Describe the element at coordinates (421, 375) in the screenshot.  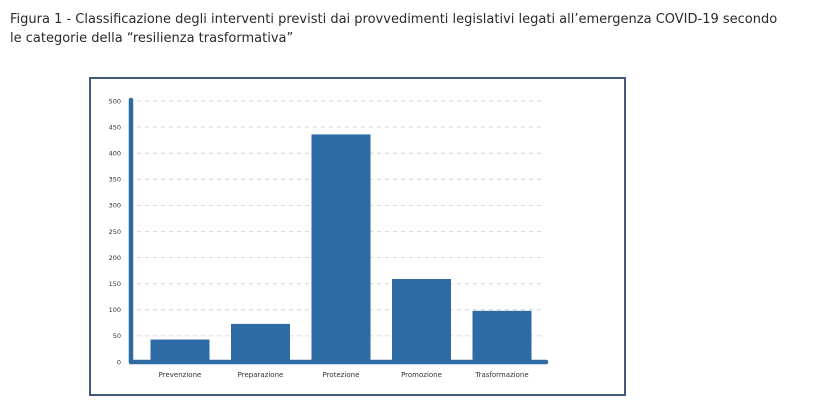
I see `x-tick-label-promozione: Promozione` at that location.